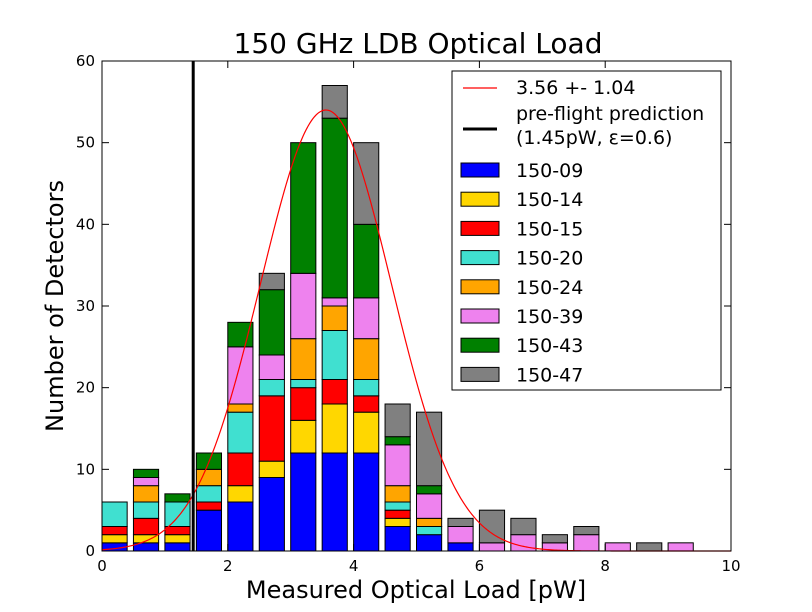 This screenshot has height=612, width=812. What do you see at coordinates (549, 171) in the screenshot?
I see `legend-label-150-09: 150-09` at bounding box center [549, 171].